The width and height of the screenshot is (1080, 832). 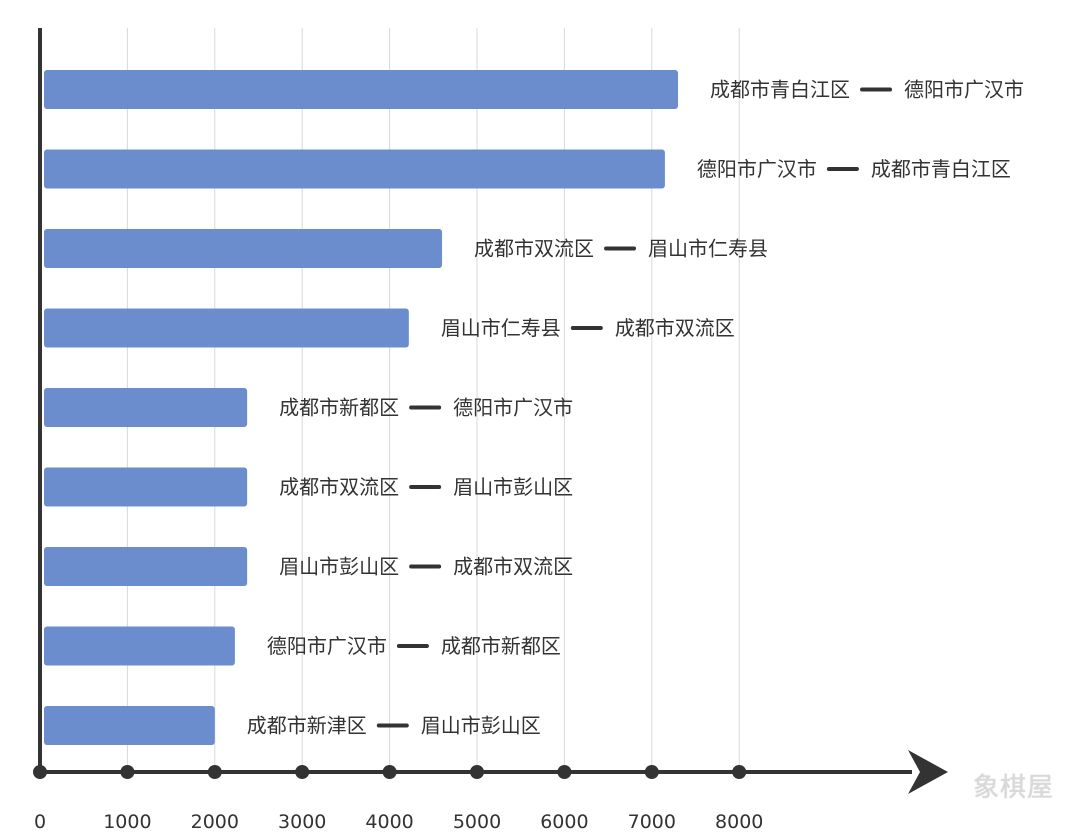 What do you see at coordinates (739, 821) in the screenshot?
I see `tick-label: 8000` at bounding box center [739, 821].